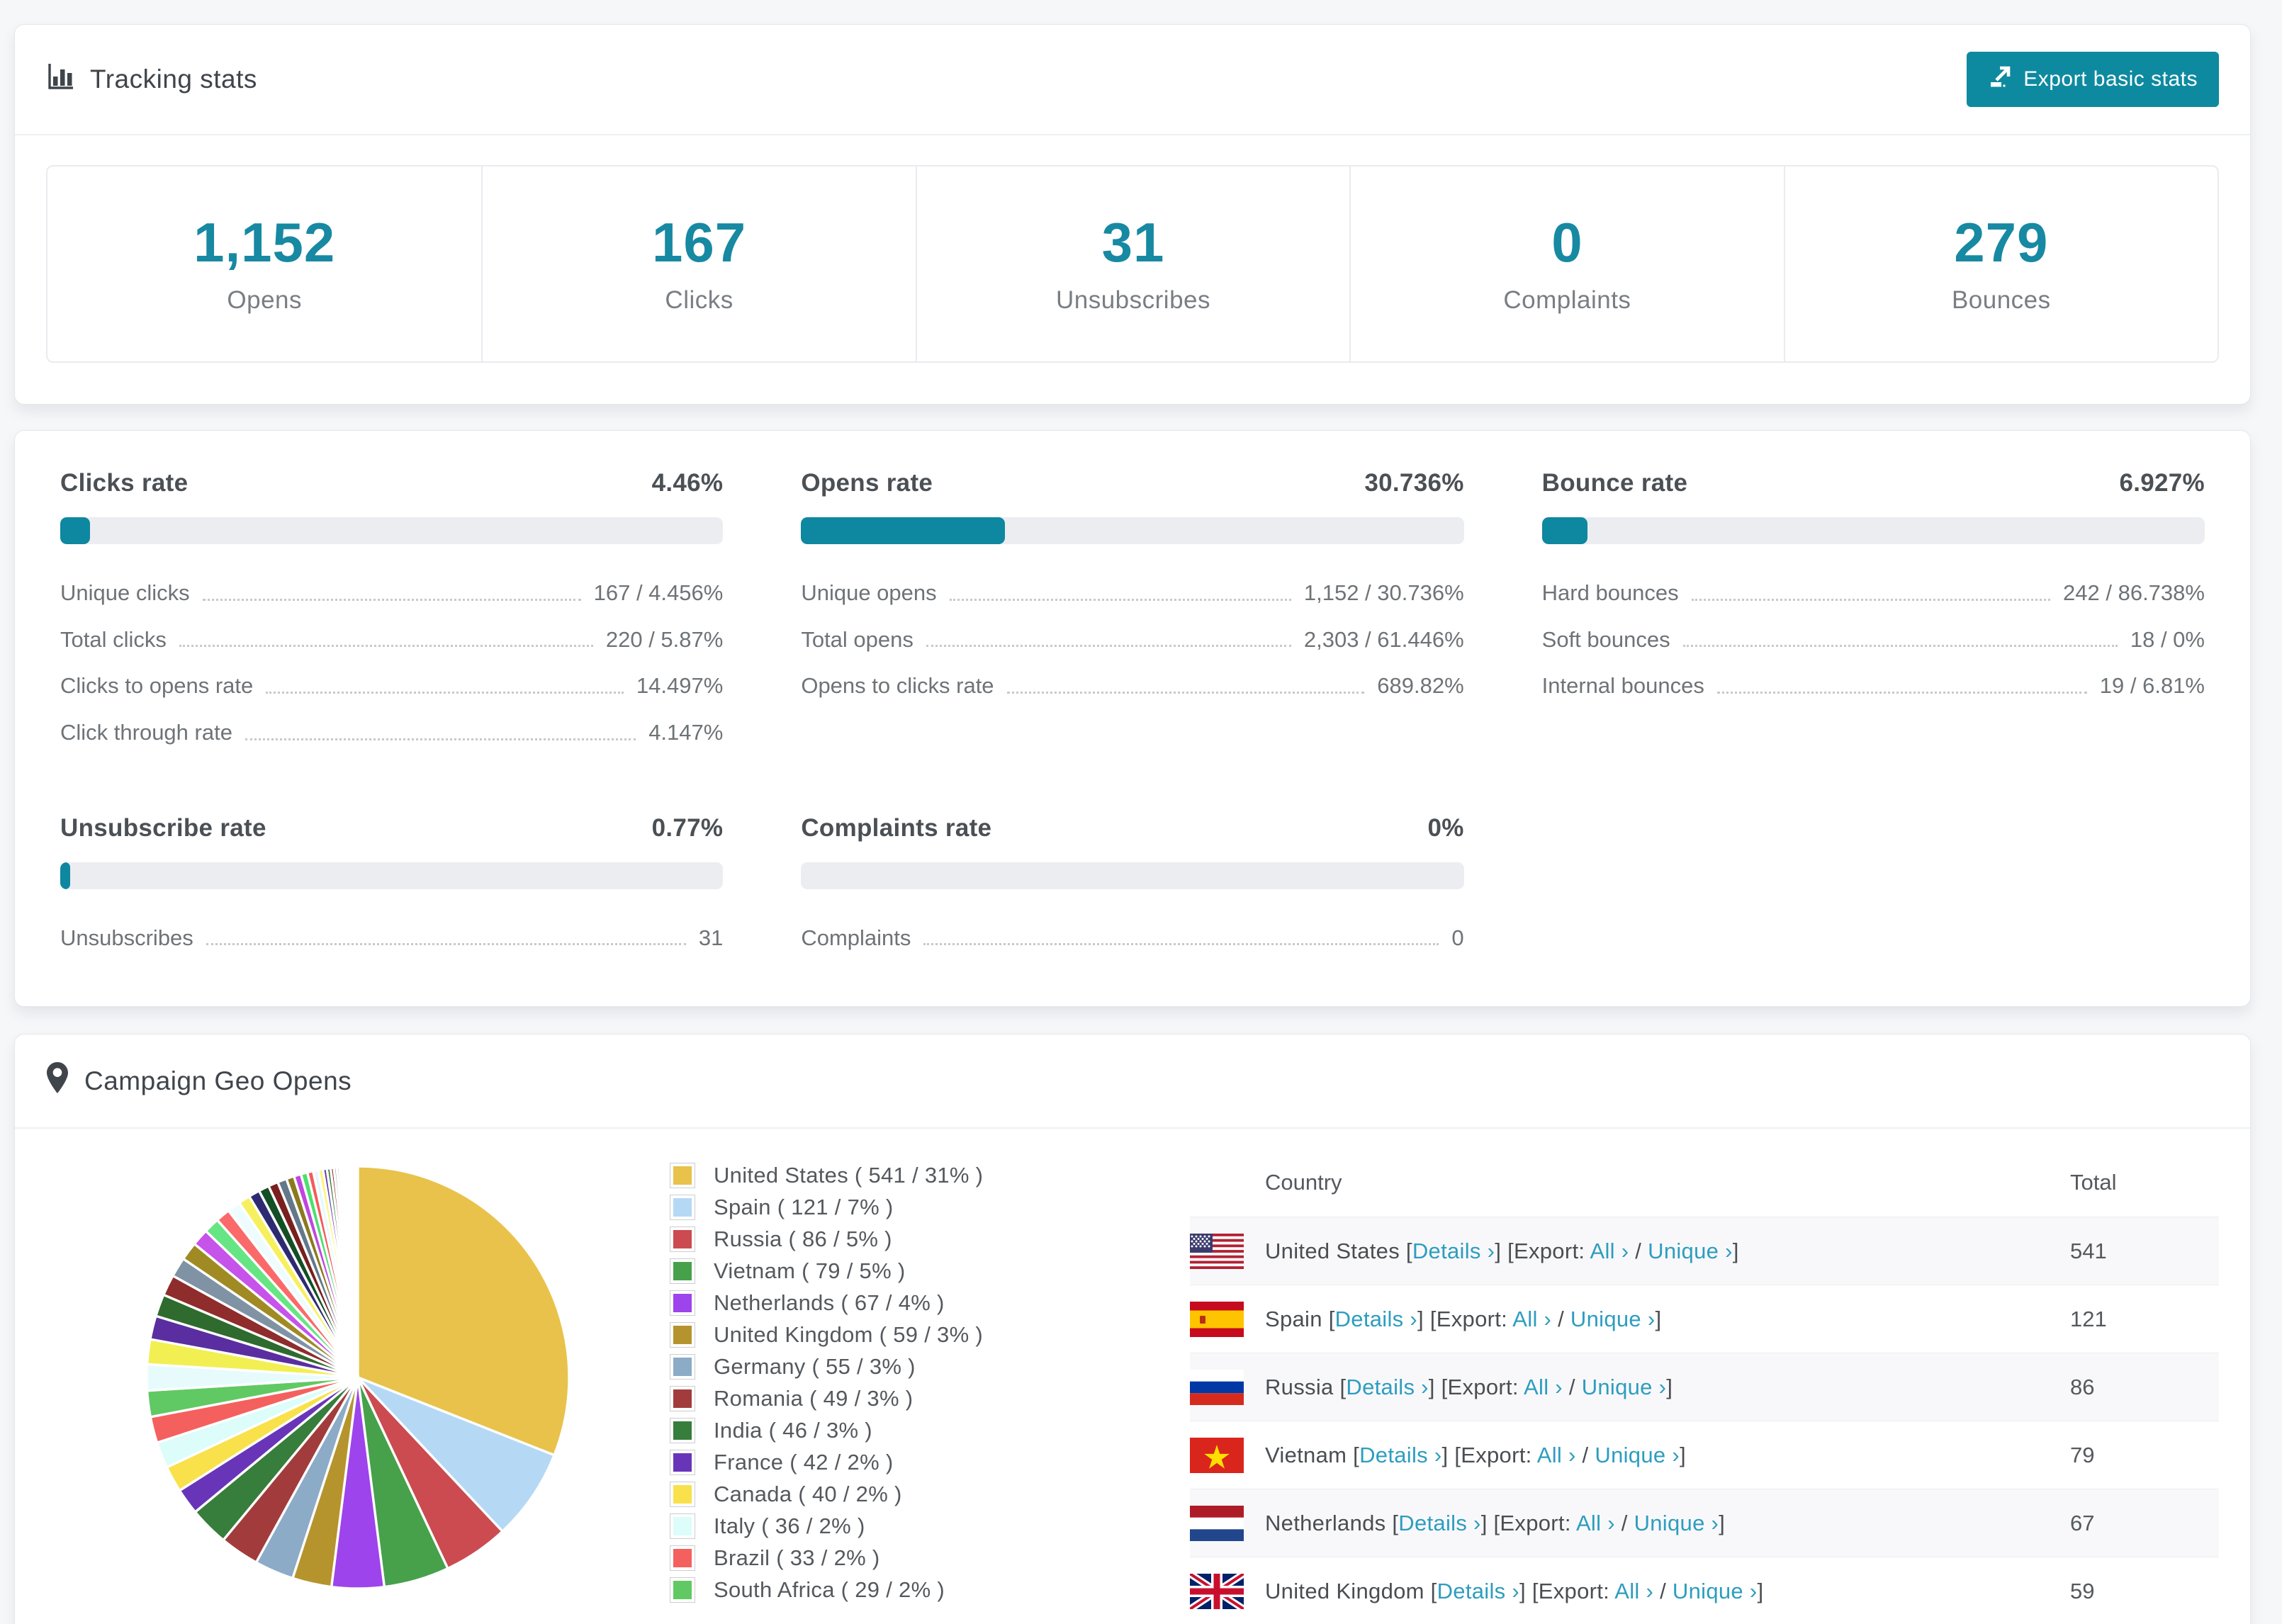 The width and height of the screenshot is (2282, 1624). What do you see at coordinates (1132, 639) in the screenshot?
I see `rate-detail-row: Total opens 2,303 / 61.446%` at bounding box center [1132, 639].